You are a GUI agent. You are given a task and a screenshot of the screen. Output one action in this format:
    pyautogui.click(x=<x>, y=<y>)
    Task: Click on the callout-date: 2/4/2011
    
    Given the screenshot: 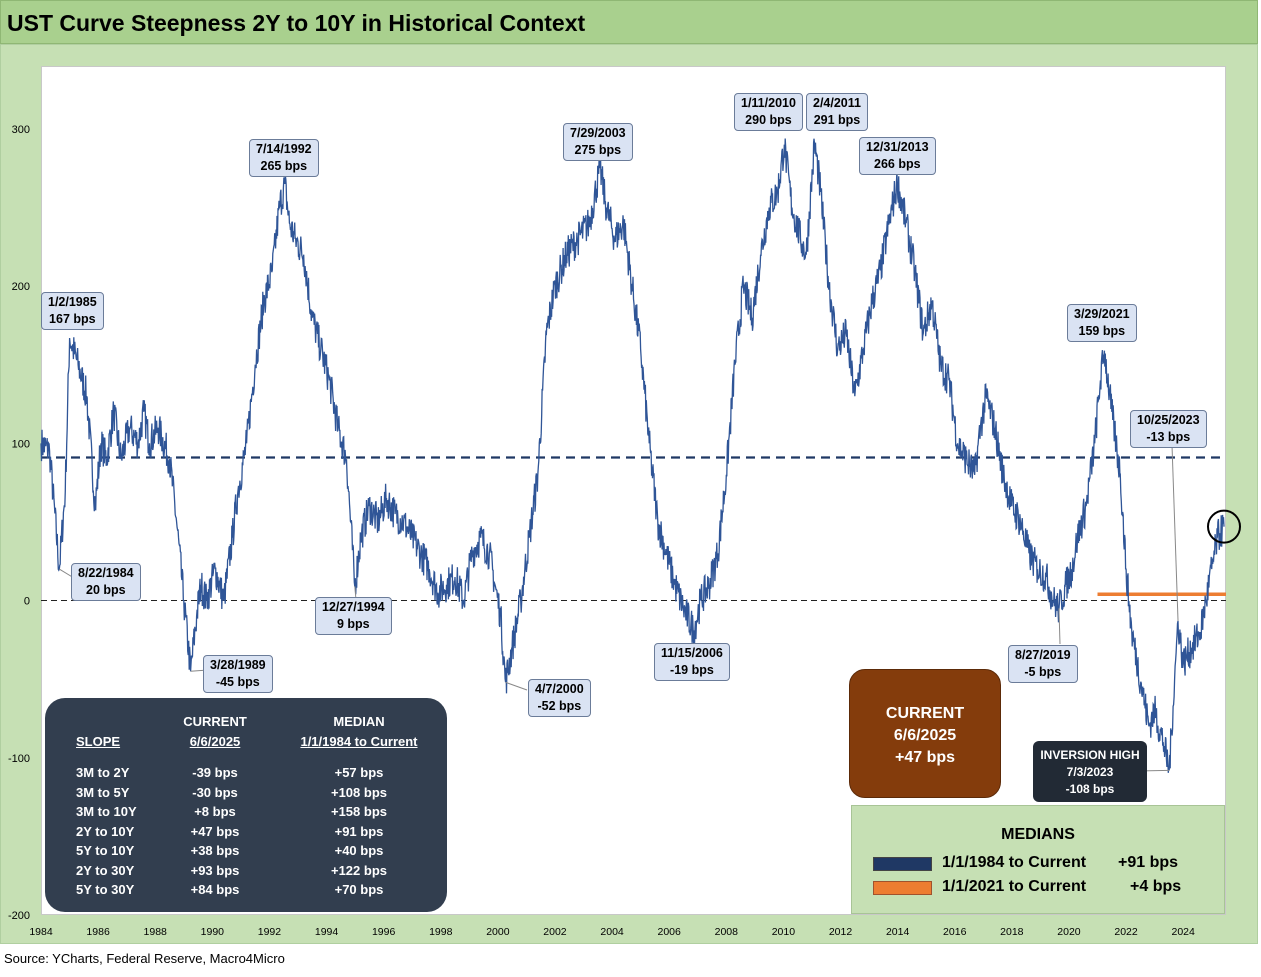 What is the action you would take?
    pyautogui.click(x=837, y=103)
    